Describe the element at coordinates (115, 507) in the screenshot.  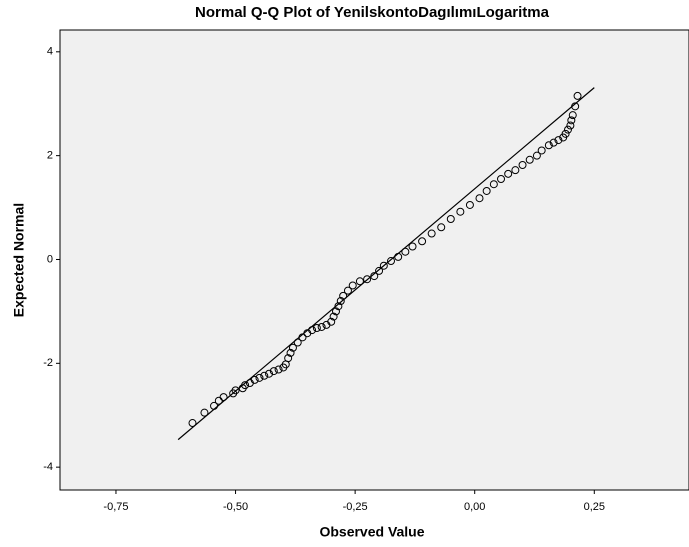
I see `x-tick-label: -0,75` at that location.